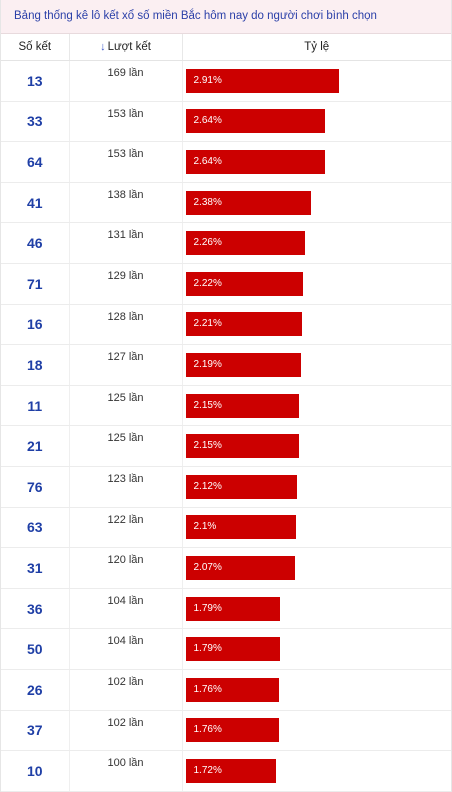 The width and height of the screenshot is (452, 792). I want to click on lottery-number: 76, so click(35, 487).